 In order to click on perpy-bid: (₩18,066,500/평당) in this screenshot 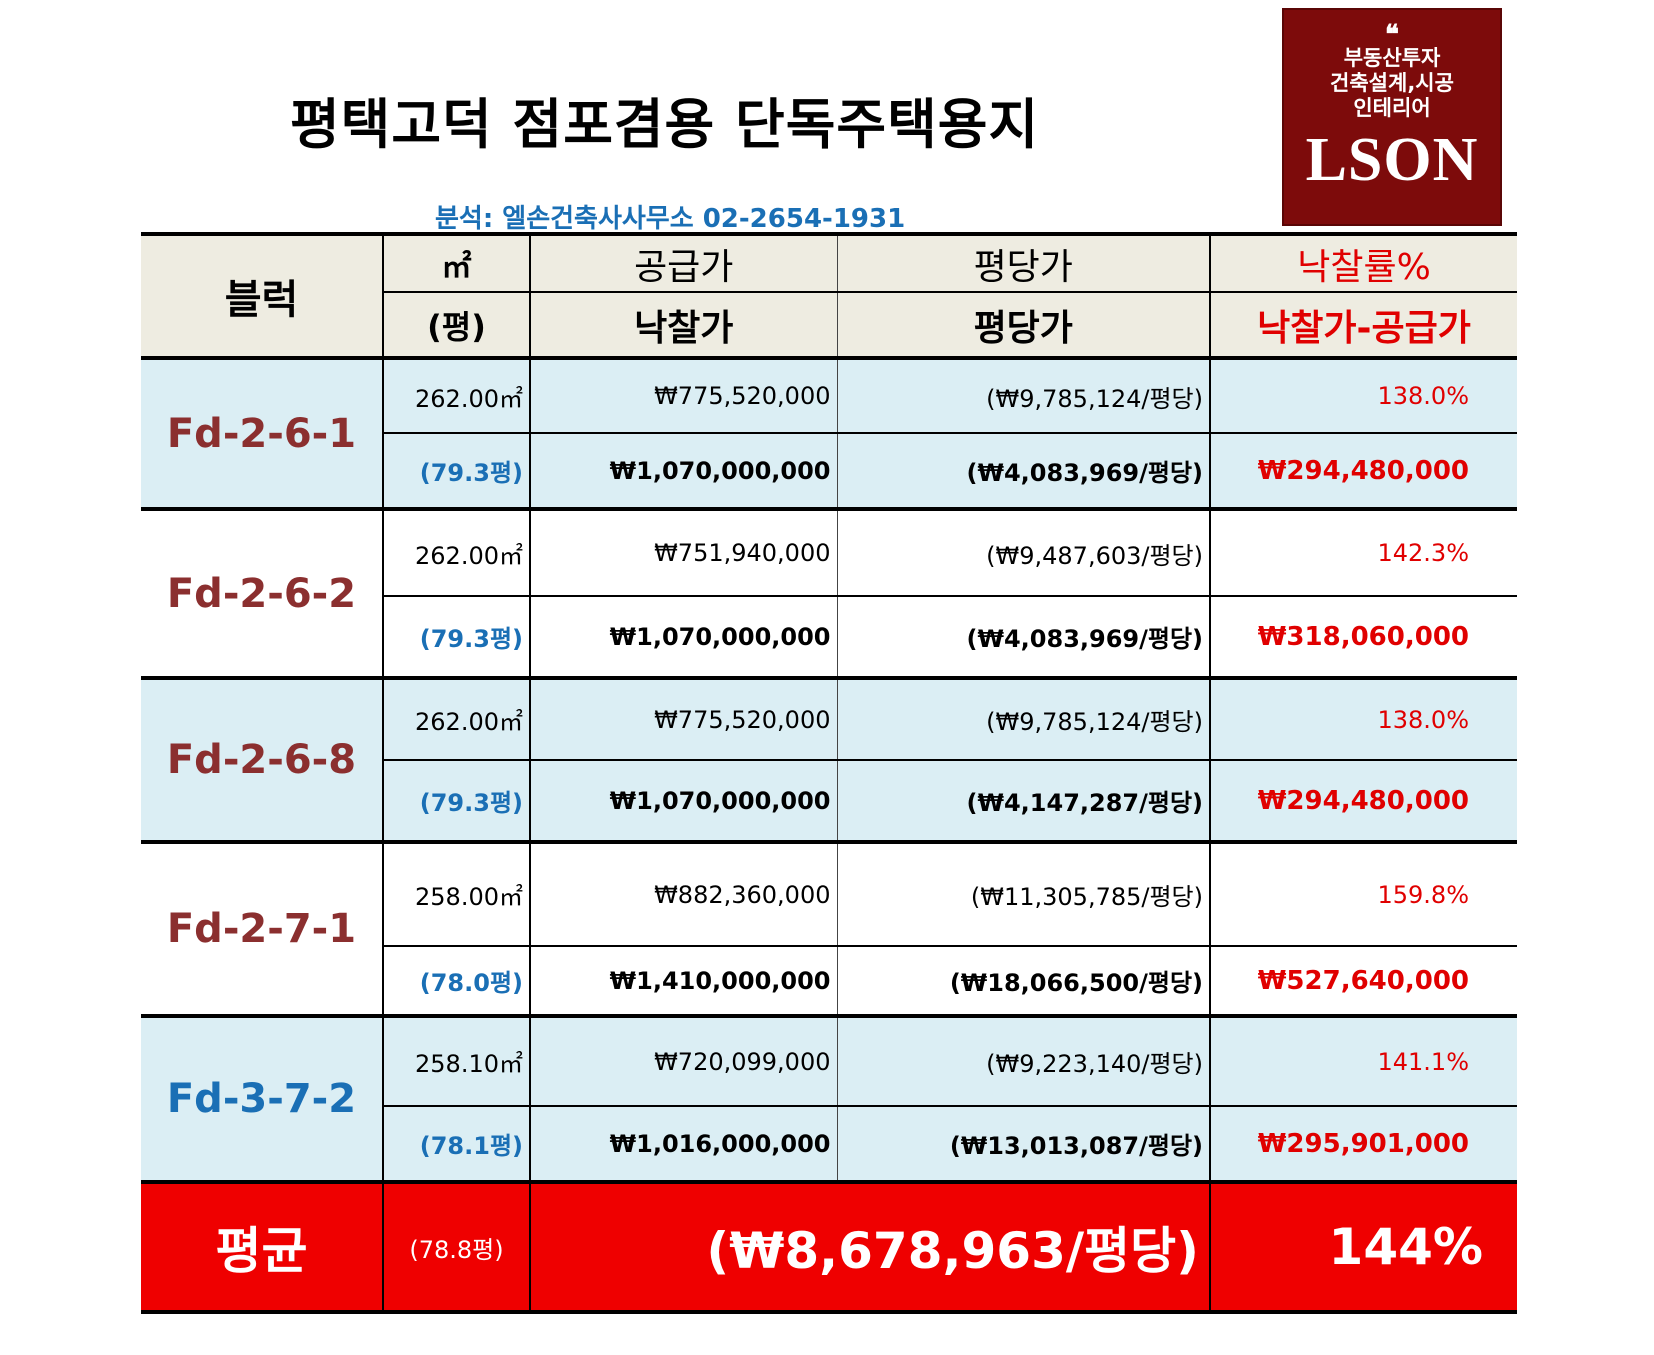, I will do `click(1023, 980)`.